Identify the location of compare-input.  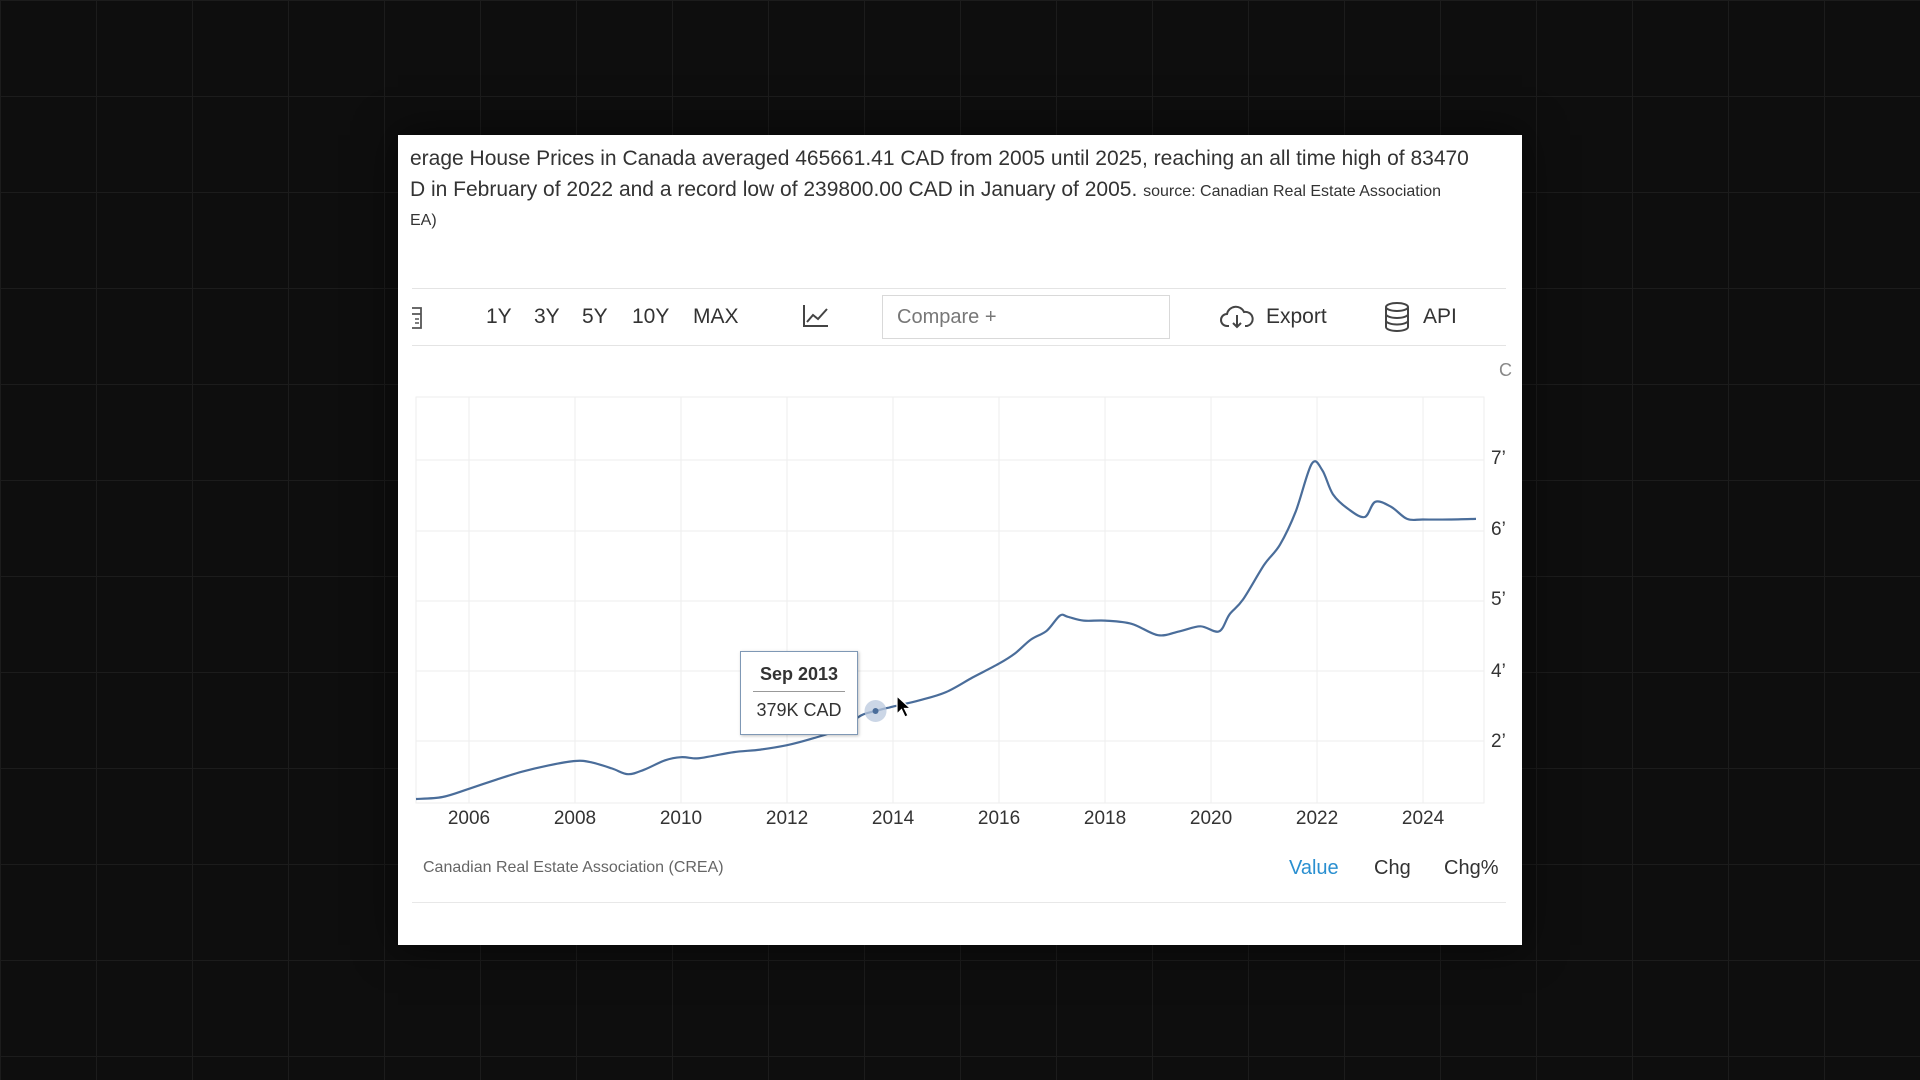
(1026, 317).